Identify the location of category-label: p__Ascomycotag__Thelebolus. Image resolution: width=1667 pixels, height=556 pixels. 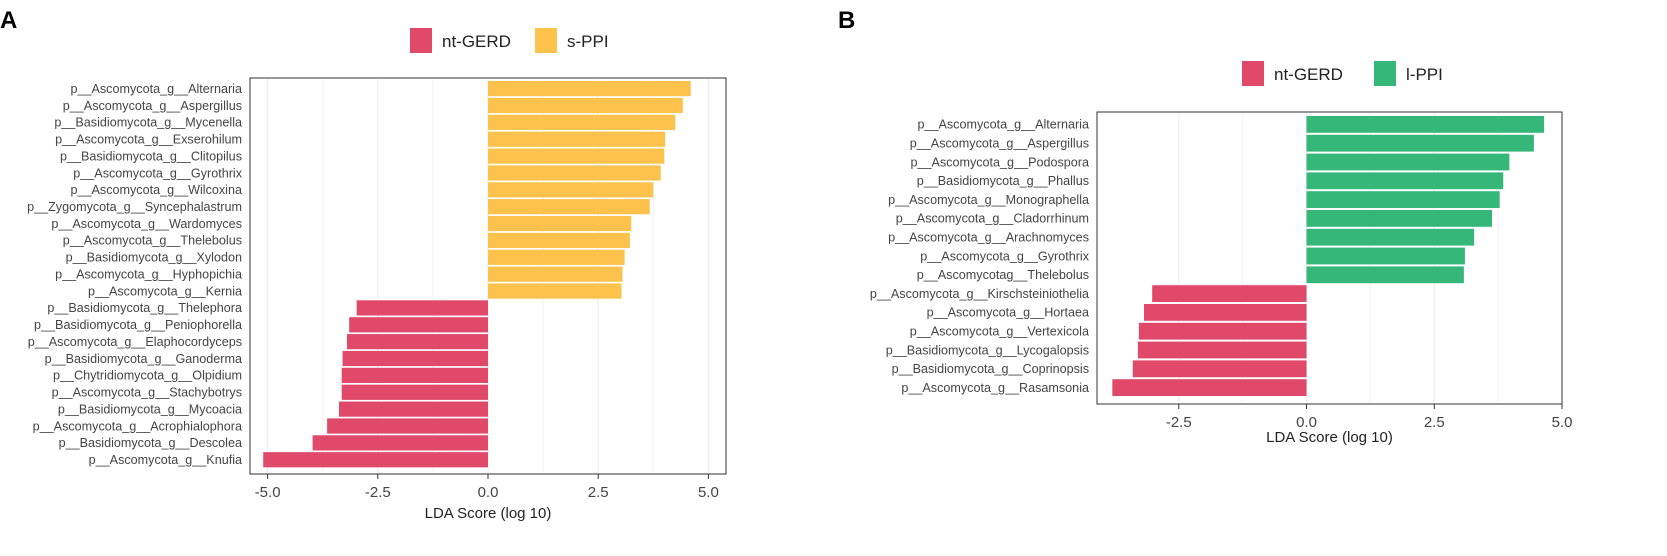
(1003, 275).